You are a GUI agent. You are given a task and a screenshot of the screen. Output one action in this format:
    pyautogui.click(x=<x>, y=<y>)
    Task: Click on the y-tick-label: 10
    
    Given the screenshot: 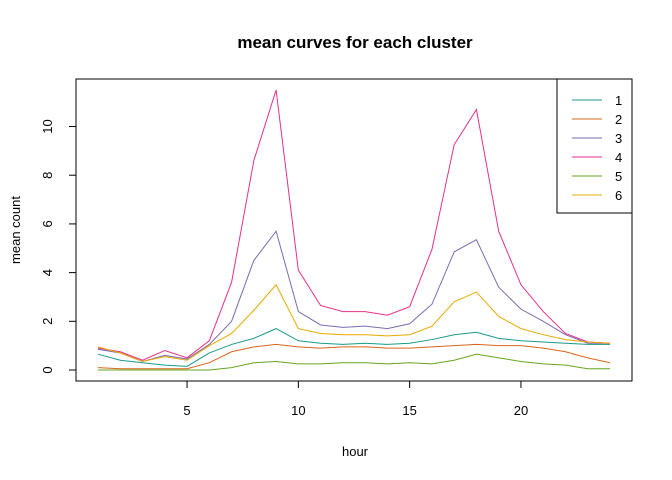 What is the action you would take?
    pyautogui.click(x=47, y=126)
    